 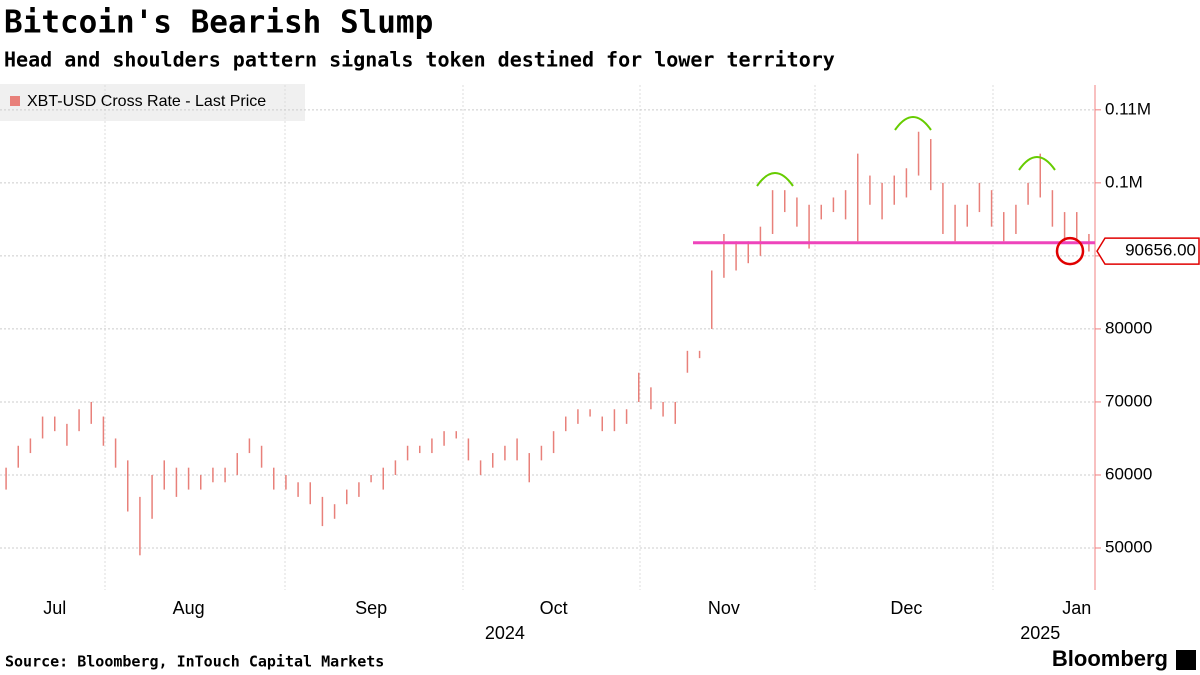 What do you see at coordinates (906, 608) in the screenshot?
I see `x-tick-label: Dec` at bounding box center [906, 608].